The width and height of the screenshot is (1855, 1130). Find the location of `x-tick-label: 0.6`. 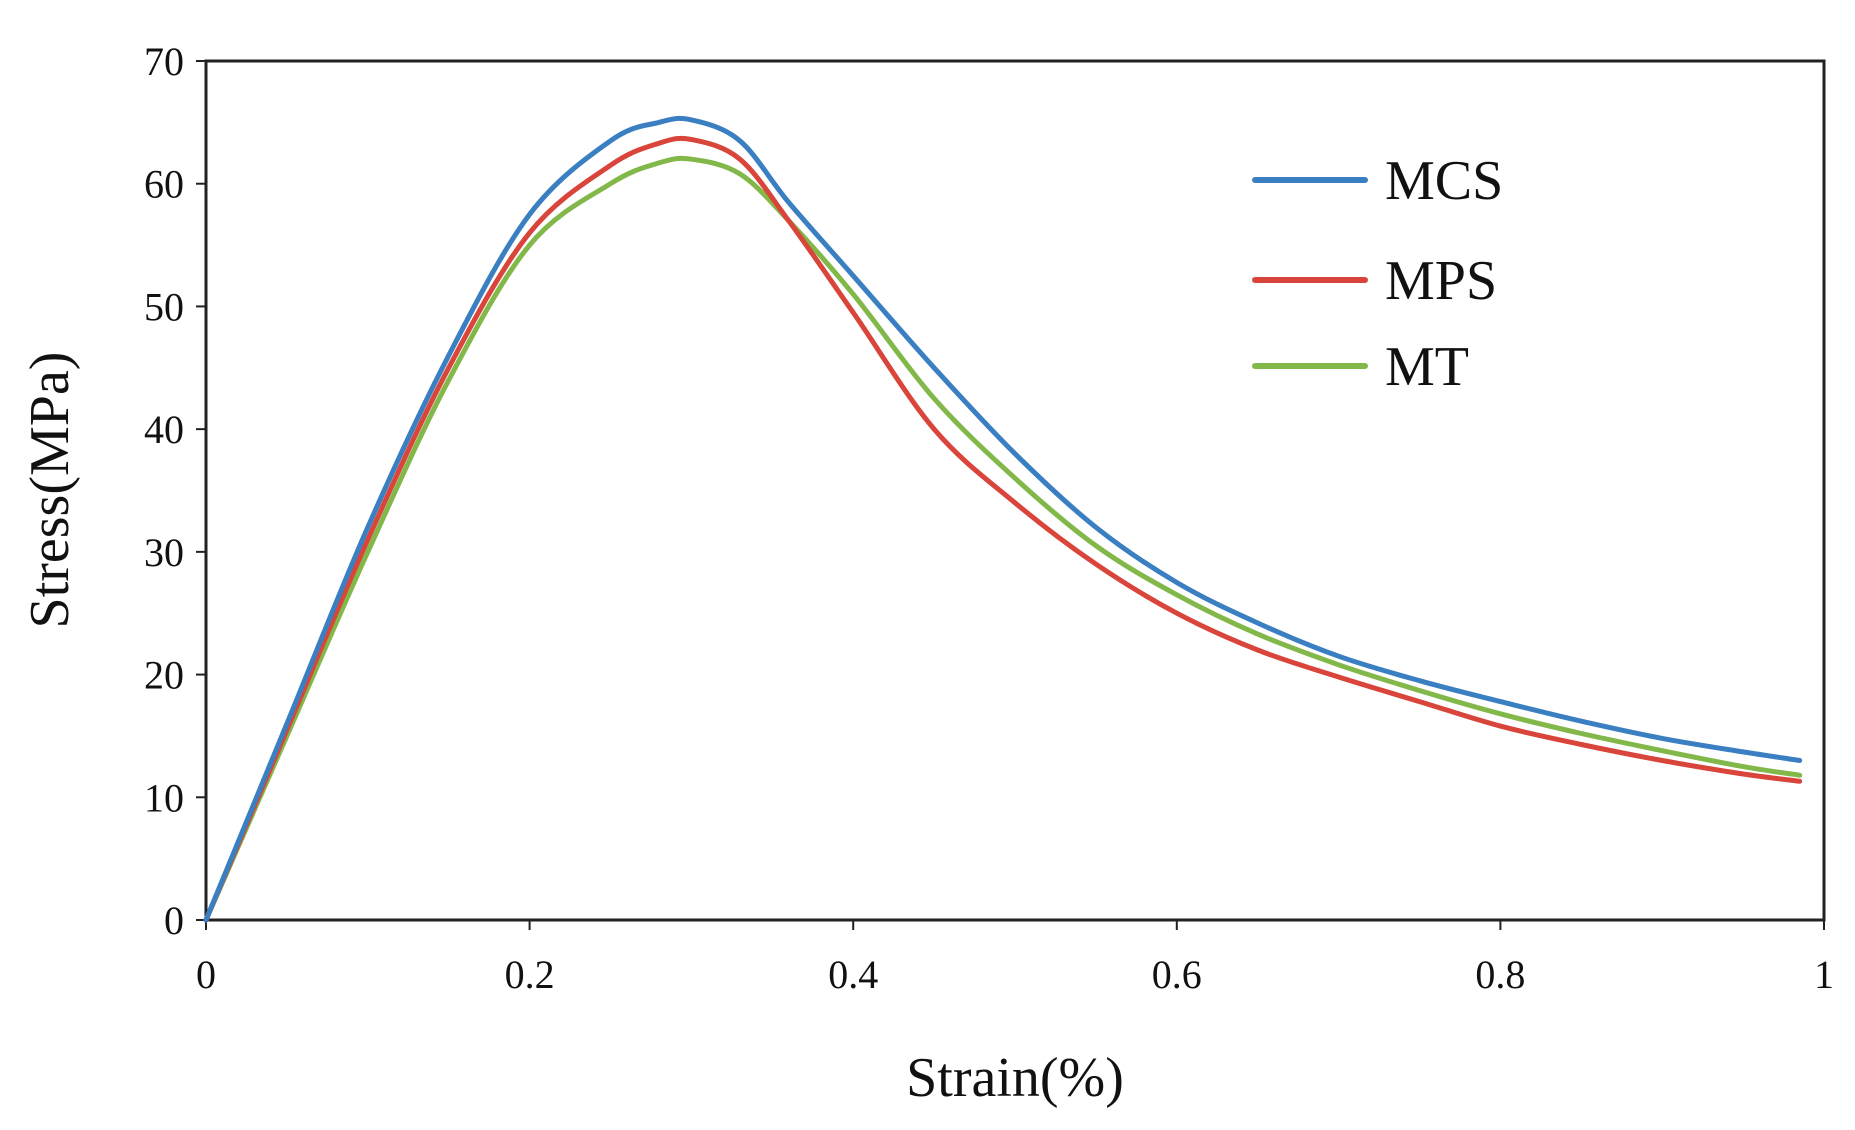

x-tick-label: 0.6 is located at coordinates (1177, 974).